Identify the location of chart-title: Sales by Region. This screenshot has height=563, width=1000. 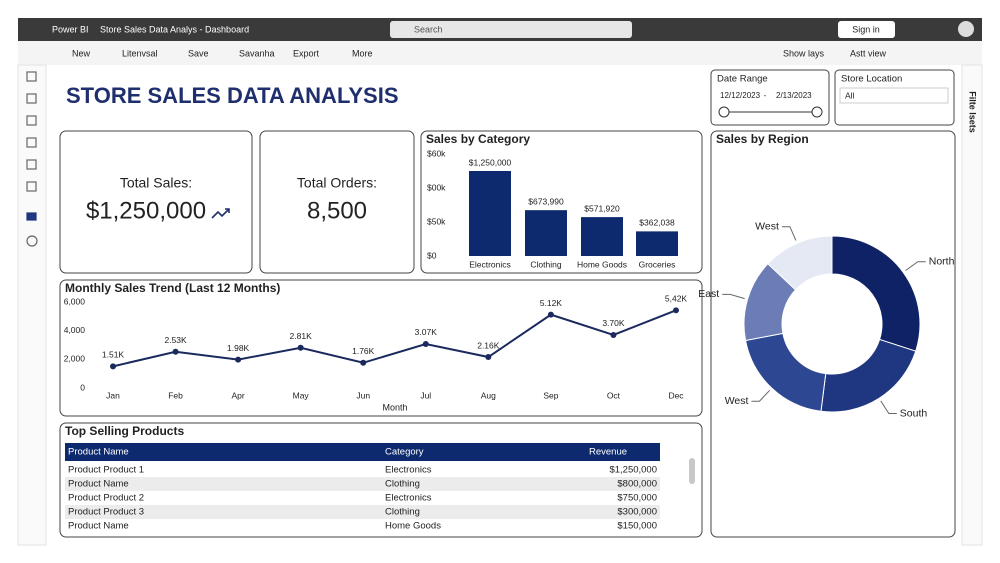
(762, 139).